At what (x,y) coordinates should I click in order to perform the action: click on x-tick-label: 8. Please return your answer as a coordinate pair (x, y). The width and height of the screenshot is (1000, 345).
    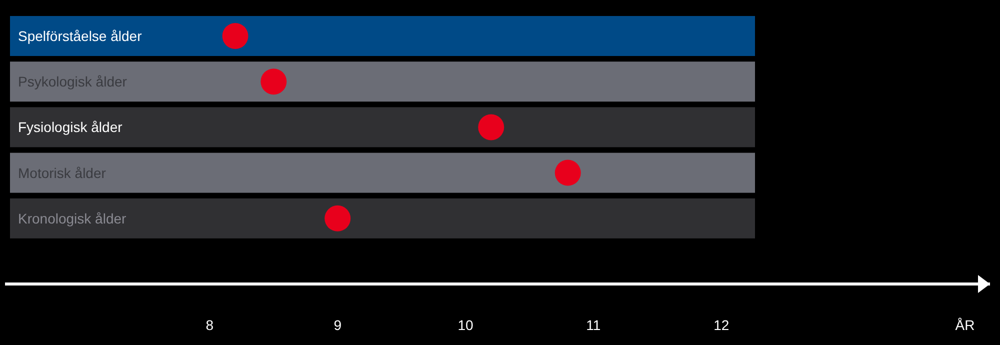
    Looking at the image, I should click on (210, 325).